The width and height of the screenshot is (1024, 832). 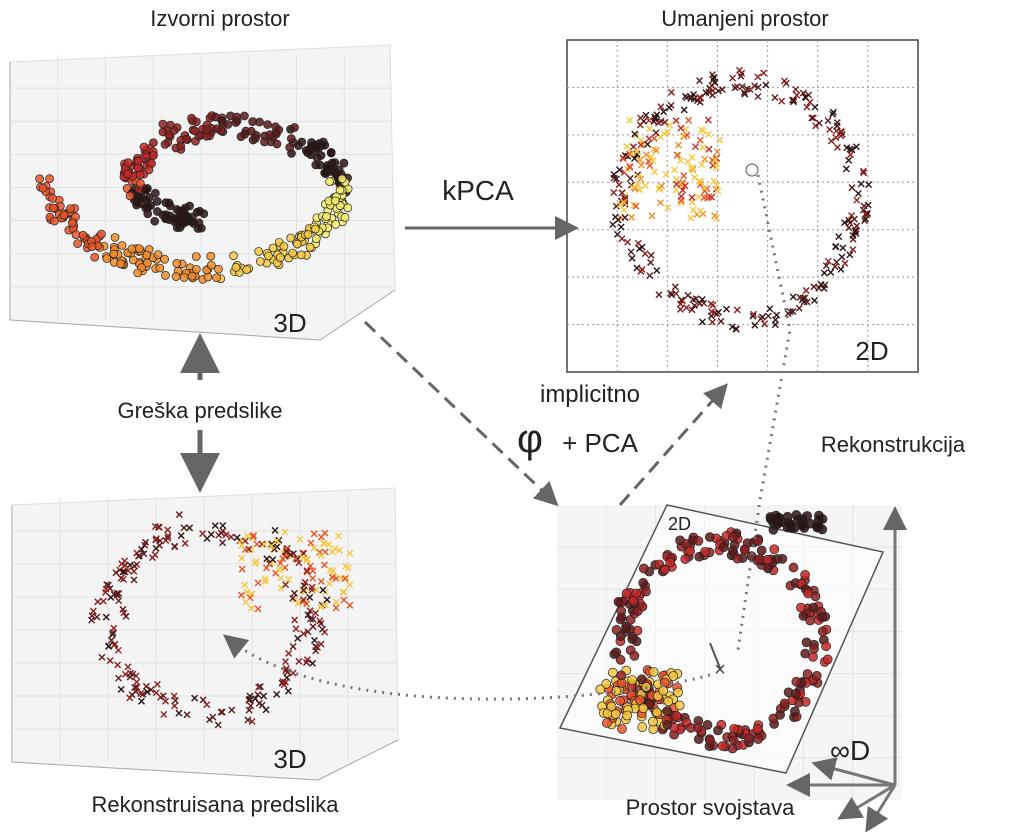 What do you see at coordinates (204, 630) in the screenshot?
I see `grid` at bounding box center [204, 630].